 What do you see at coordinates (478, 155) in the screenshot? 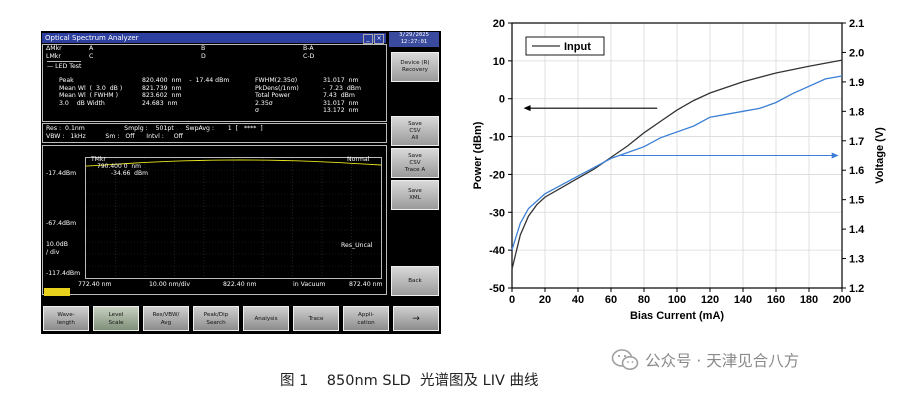
I see `y-axis-label: Power (dBm)` at bounding box center [478, 155].